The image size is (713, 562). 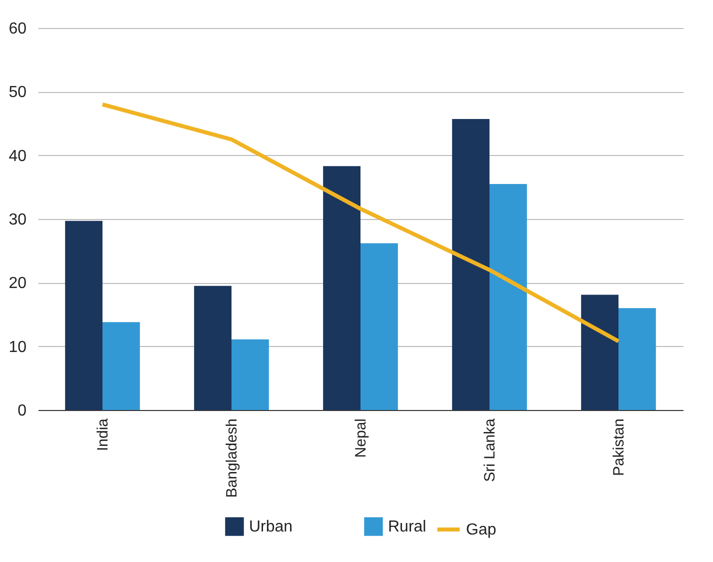 What do you see at coordinates (17, 283) in the screenshot?
I see `y-tick-label: 20` at bounding box center [17, 283].